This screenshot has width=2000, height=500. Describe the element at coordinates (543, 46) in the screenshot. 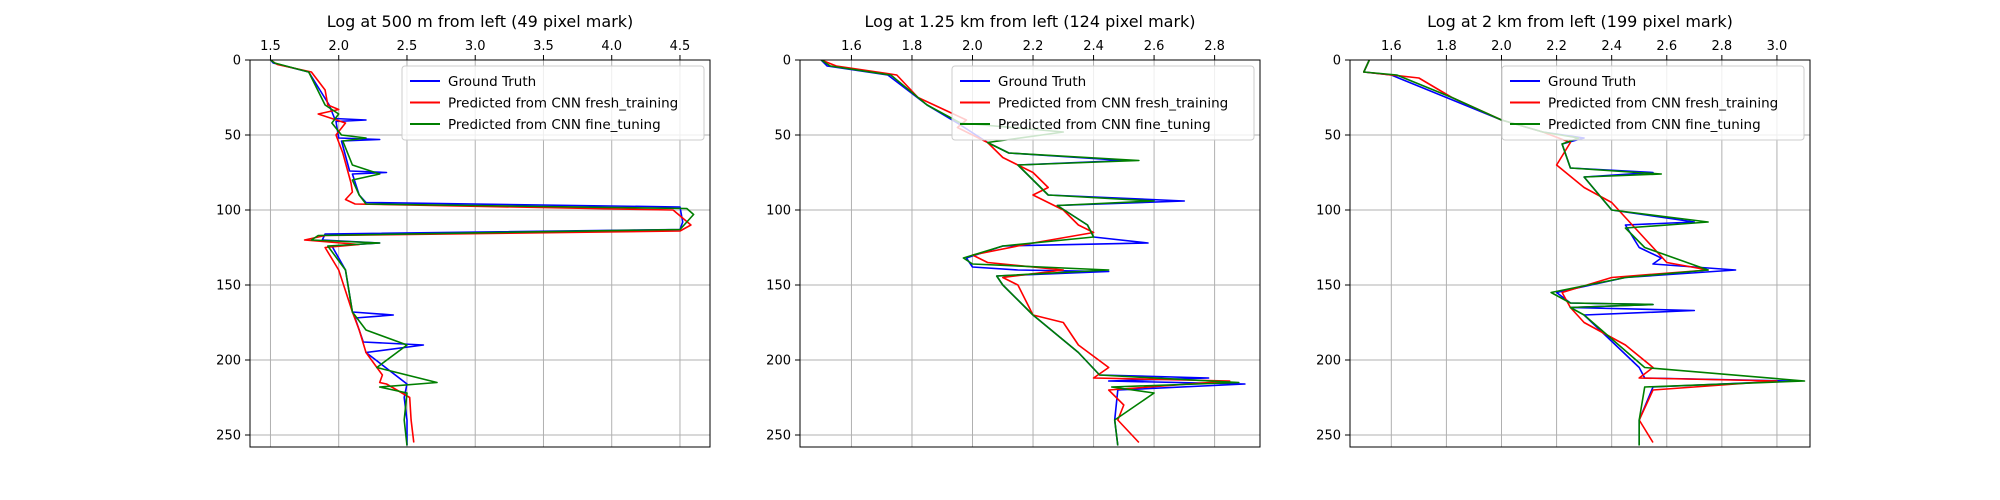

I see `x-tick-label: 3.5` at that location.